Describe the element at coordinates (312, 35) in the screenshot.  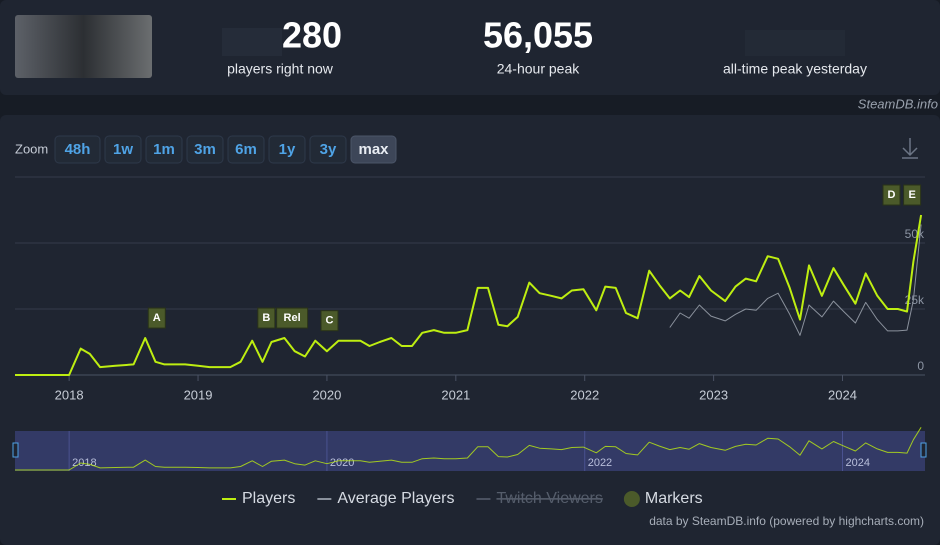
I see `current-players: 280` at that location.